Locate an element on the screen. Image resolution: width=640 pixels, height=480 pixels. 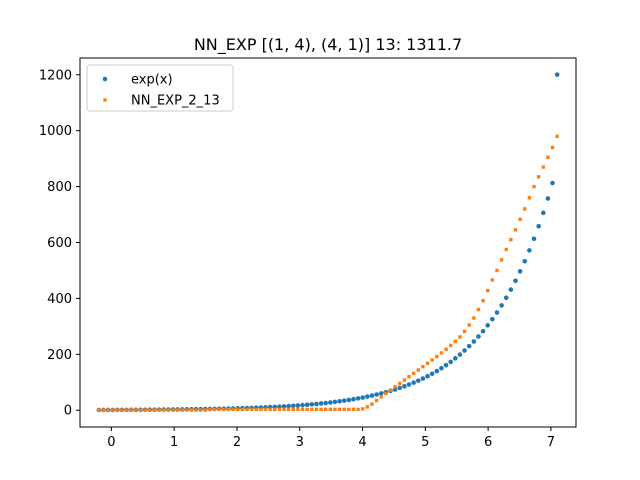
y-tick-label: 1200 is located at coordinates (55, 75).